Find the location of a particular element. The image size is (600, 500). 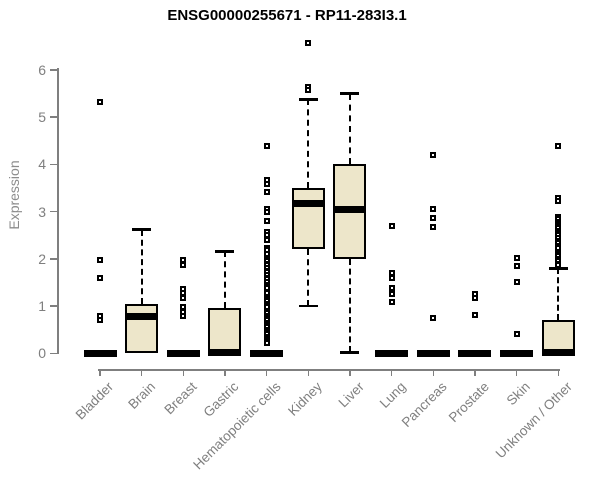

y-tick-label: 0 is located at coordinates (42, 353).